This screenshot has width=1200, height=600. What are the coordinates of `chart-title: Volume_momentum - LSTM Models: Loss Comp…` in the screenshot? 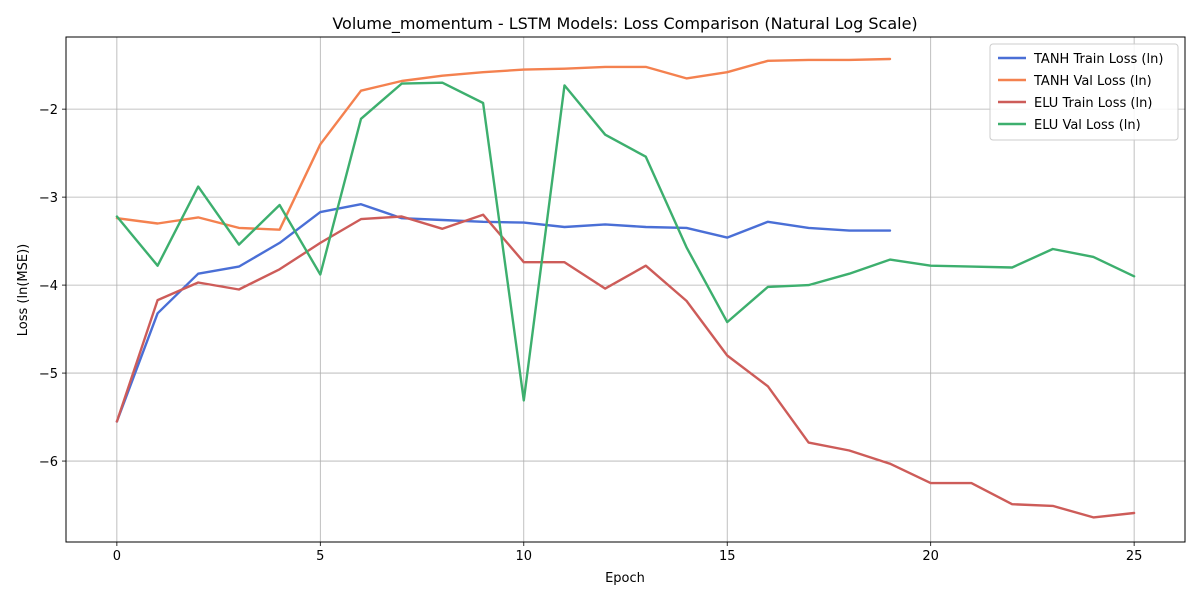 It's located at (624, 24).